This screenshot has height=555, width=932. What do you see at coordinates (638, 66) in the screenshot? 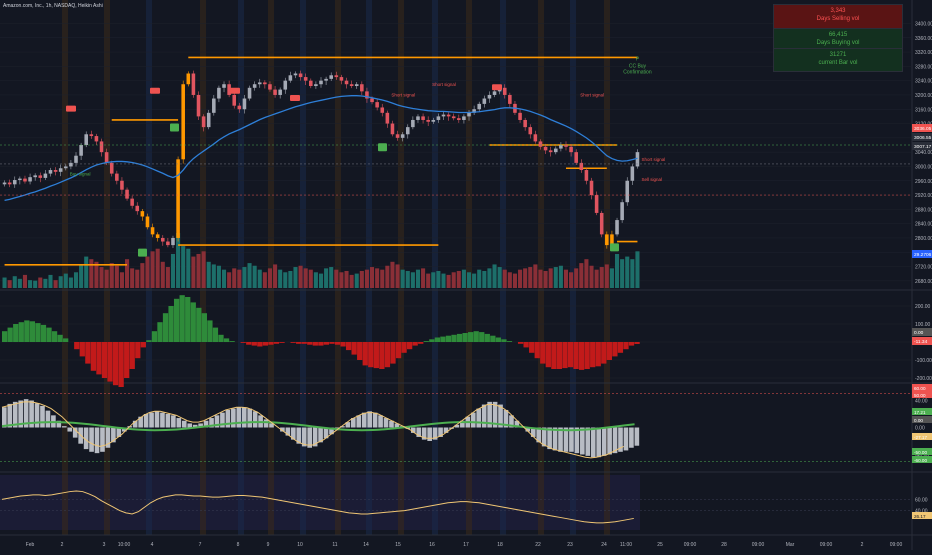
I see `annotation-label: CC Buy` at bounding box center [638, 66].